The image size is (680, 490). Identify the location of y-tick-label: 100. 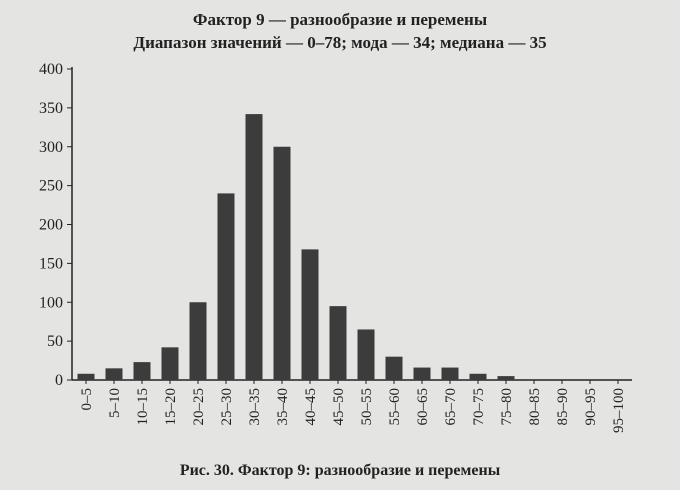
(51, 302).